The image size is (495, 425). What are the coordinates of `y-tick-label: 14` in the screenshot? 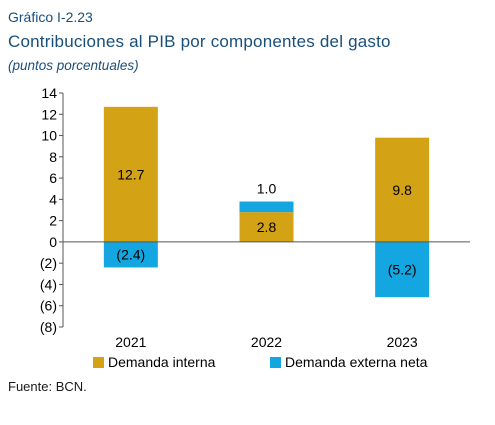 It's located at (49, 93).